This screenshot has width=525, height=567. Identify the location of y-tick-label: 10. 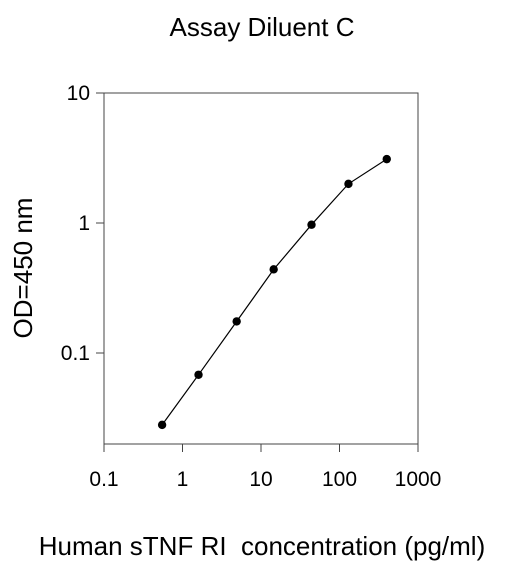
(78, 93).